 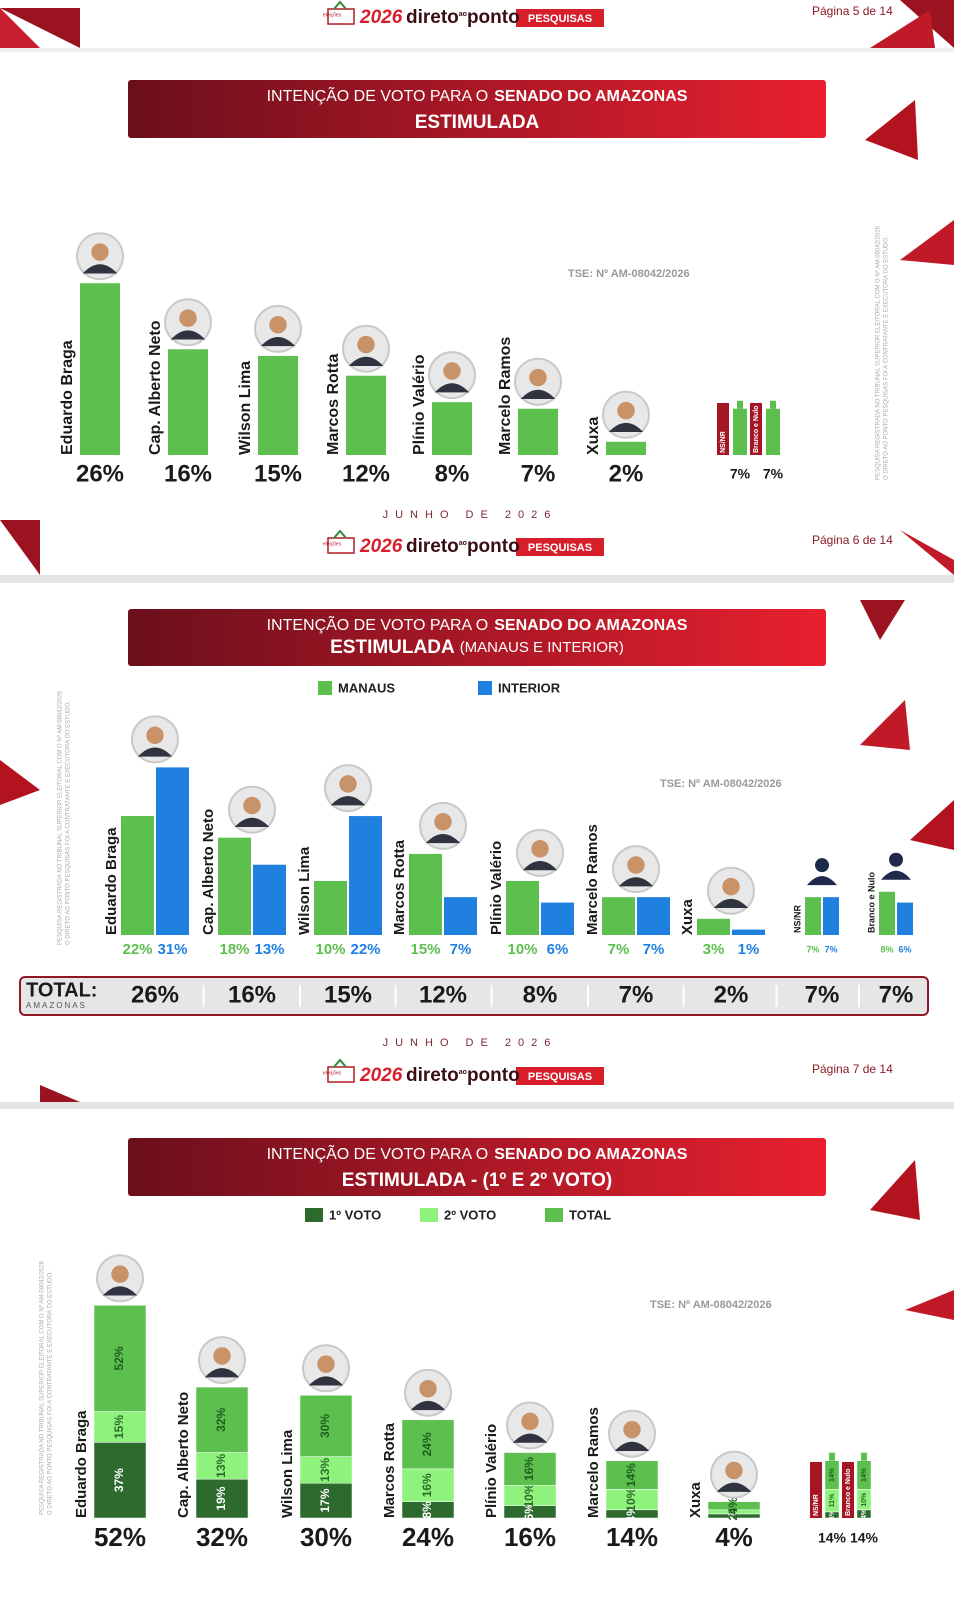 I want to click on segment-label: 16%, so click(x=427, y=1485).